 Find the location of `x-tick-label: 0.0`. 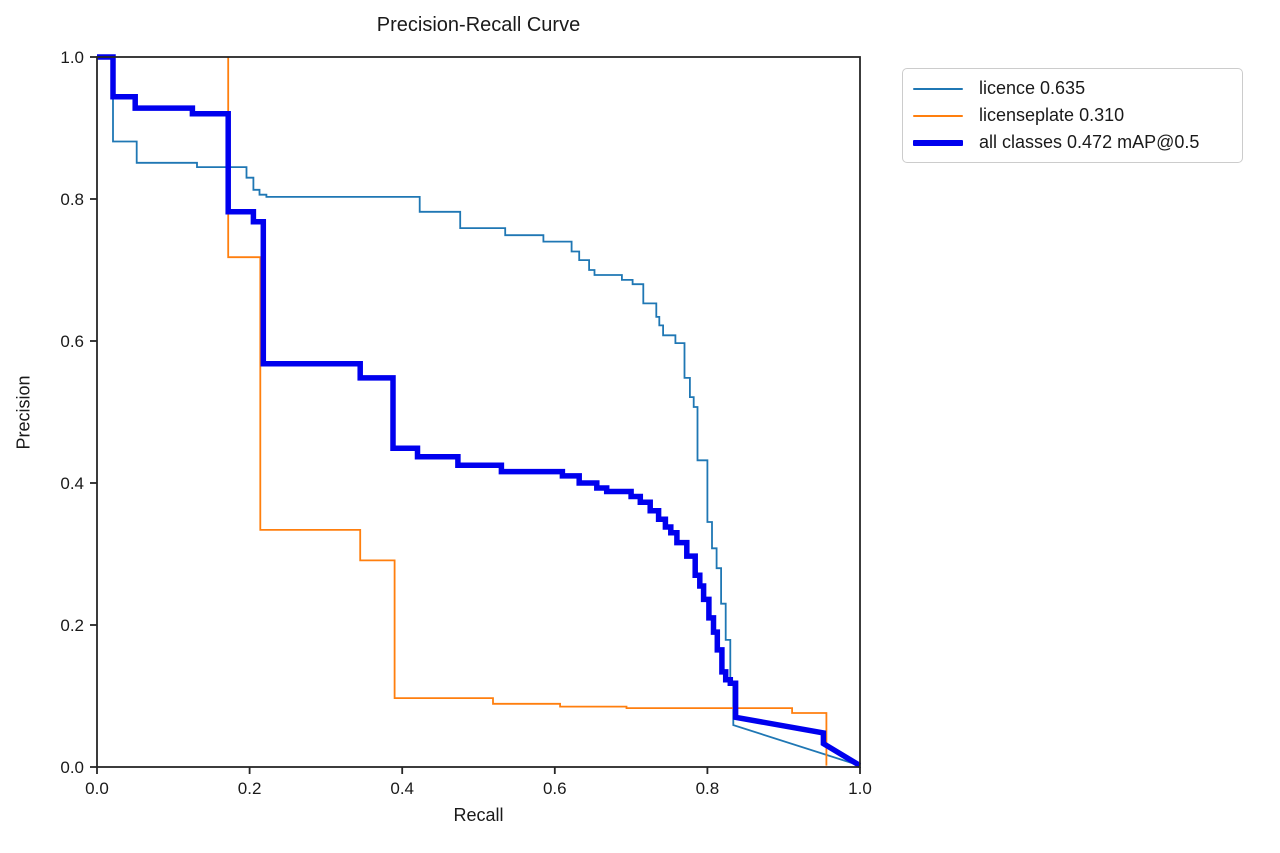

x-tick-label: 0.0 is located at coordinates (97, 788).